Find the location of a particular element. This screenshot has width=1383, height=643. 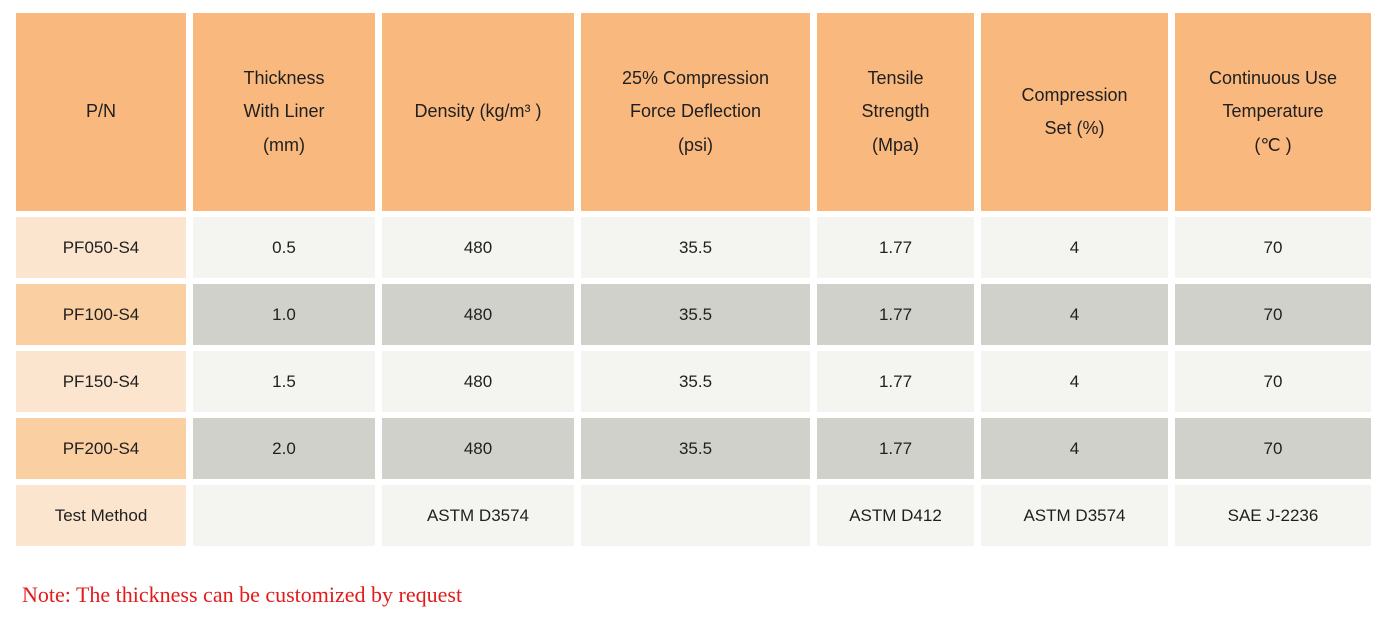

cell-pf200-cfd: 35.5 is located at coordinates (695, 448).